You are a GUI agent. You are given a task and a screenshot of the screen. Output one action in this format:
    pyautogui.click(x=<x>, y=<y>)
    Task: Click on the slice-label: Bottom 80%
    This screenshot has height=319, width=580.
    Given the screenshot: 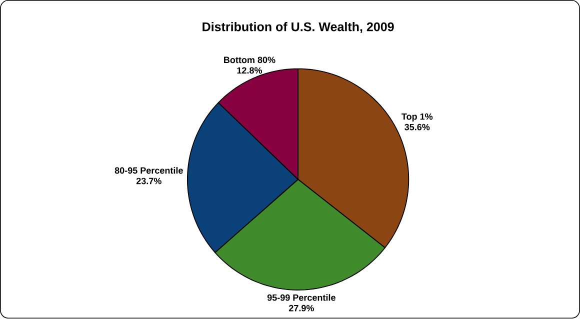 What is the action you would take?
    pyautogui.click(x=250, y=60)
    